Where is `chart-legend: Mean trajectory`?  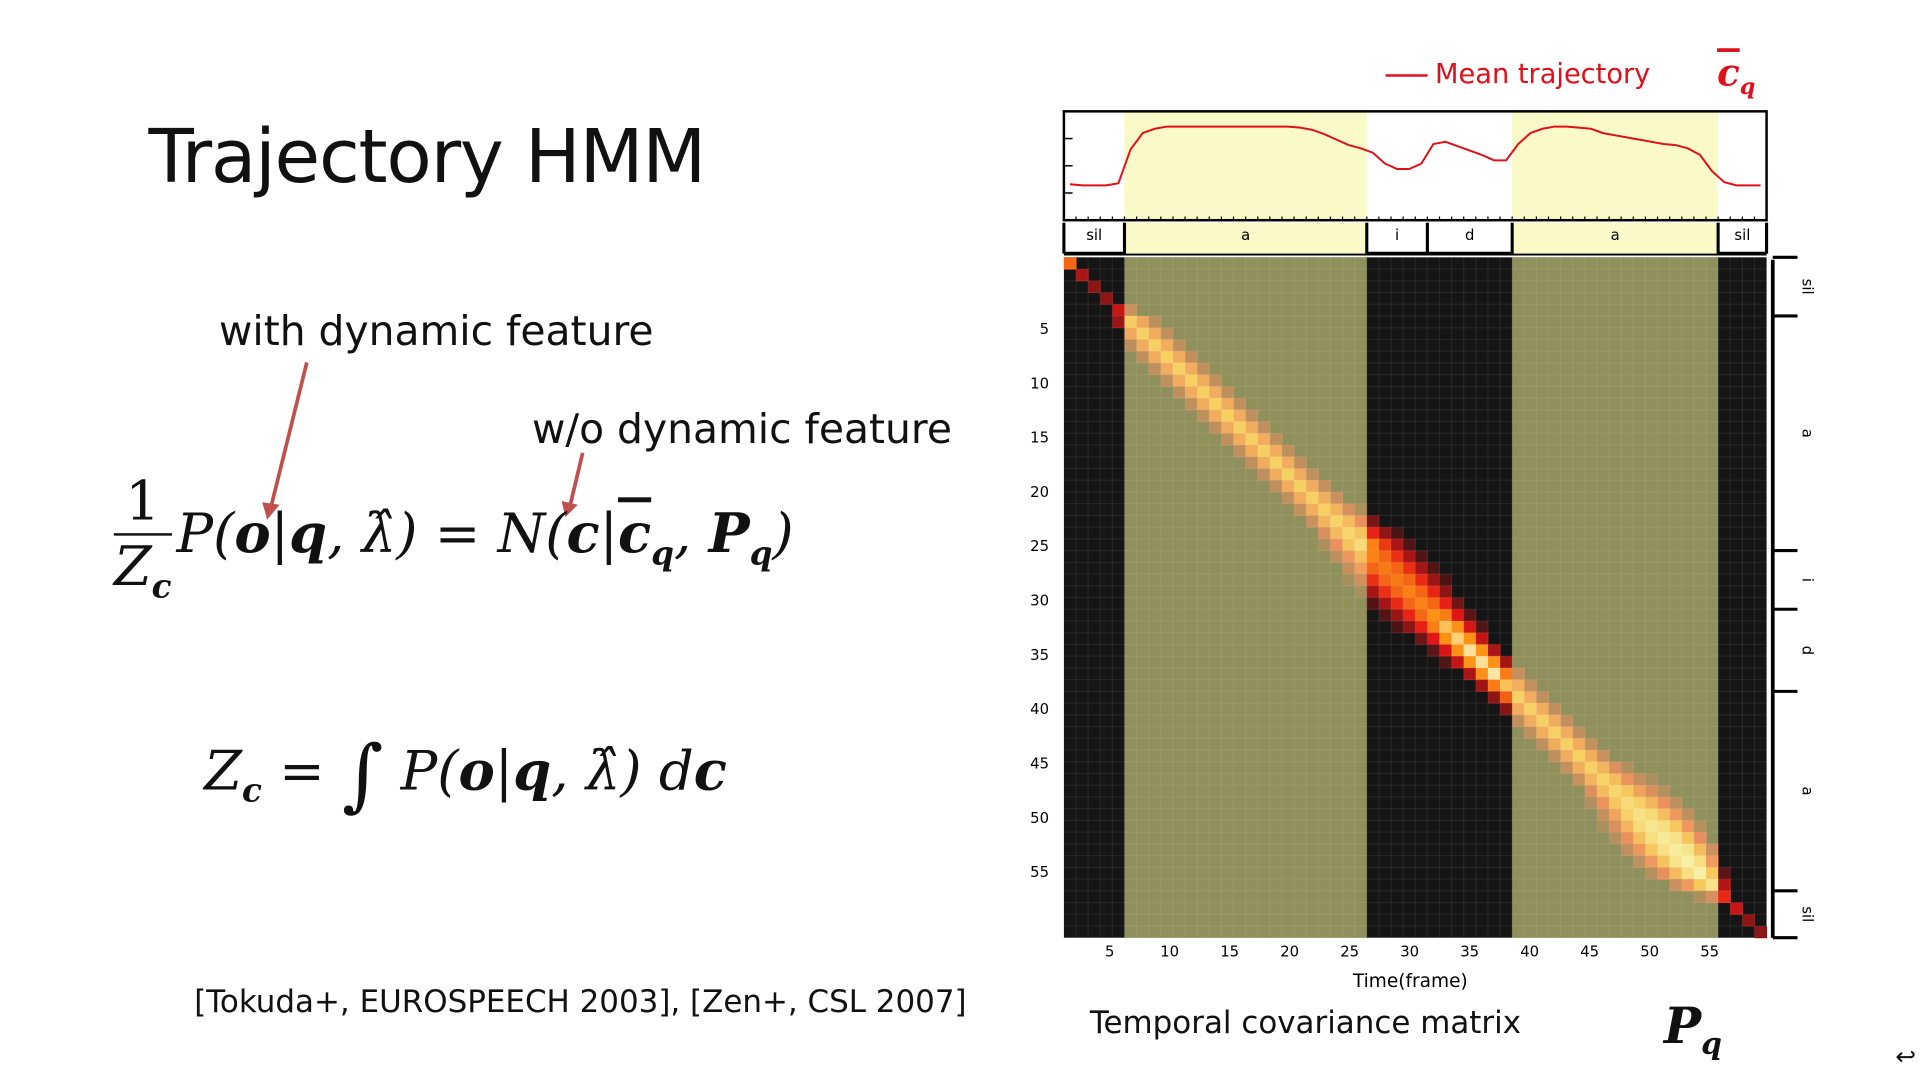 chart-legend: Mean trajectory is located at coordinates (1518, 75).